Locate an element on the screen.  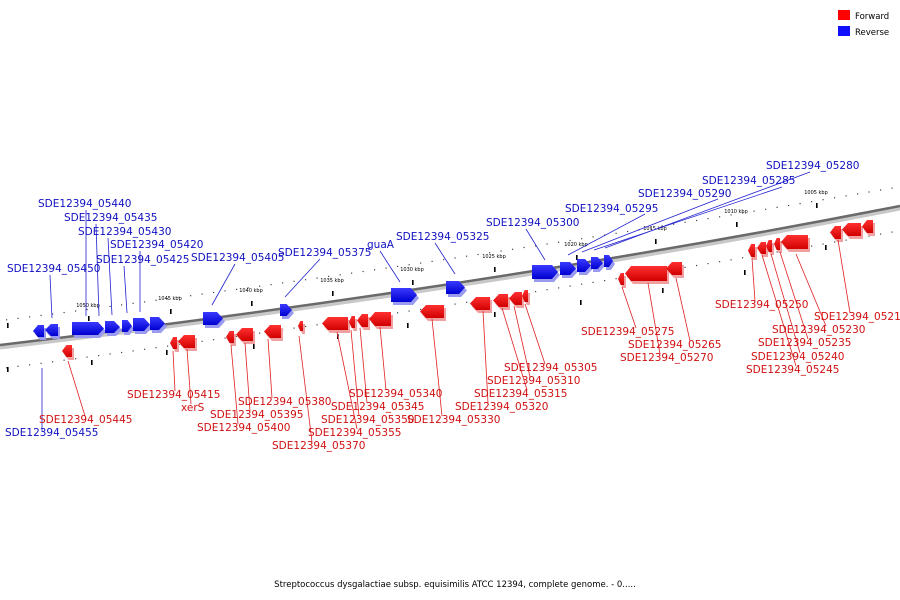
reverse-gene-label: SDE12394_05290 is located at coordinates (684, 194).